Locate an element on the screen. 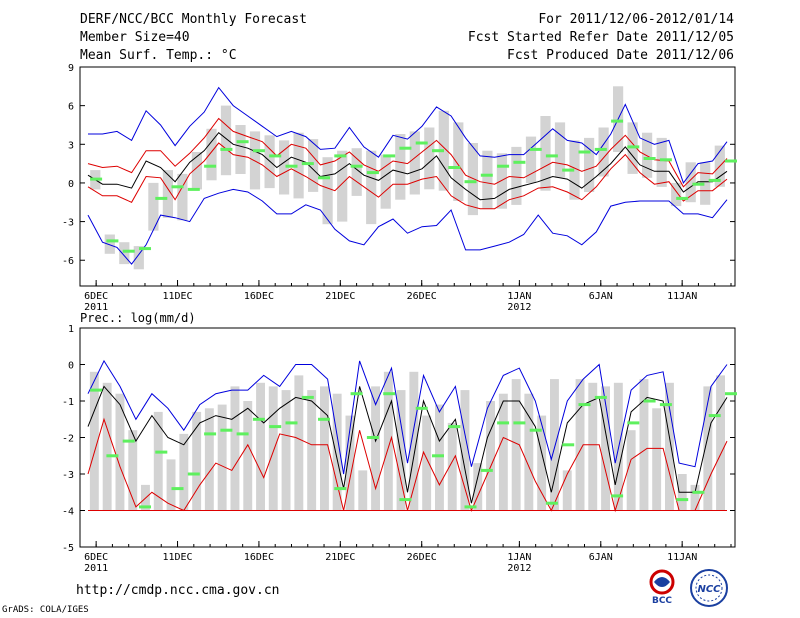  bcc-logo-text: BCC is located at coordinates (662, 601).